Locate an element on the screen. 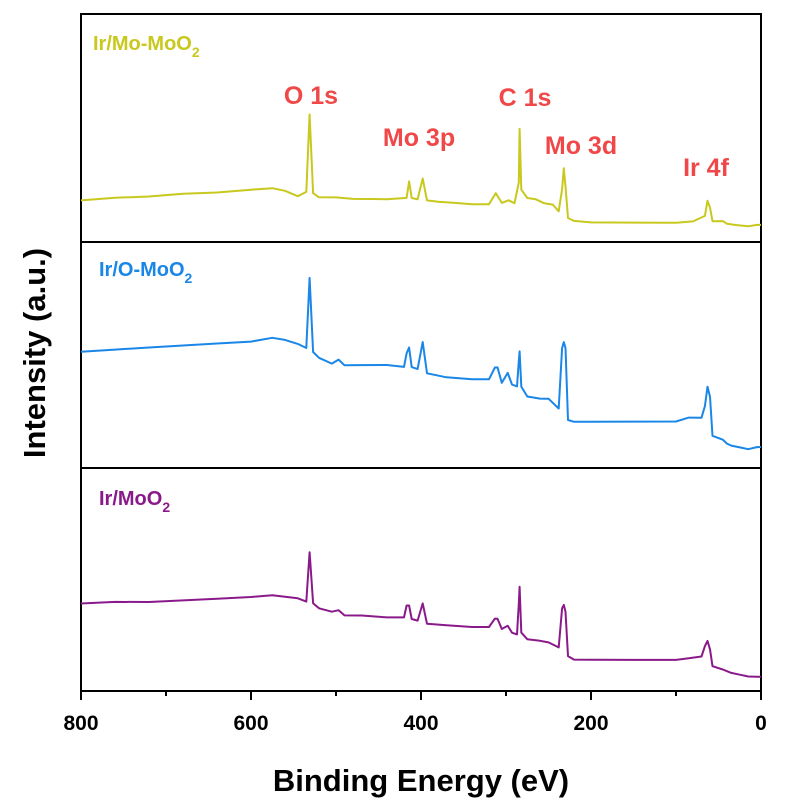  peak-label-mo-3d: Mo 3d is located at coordinates (581, 146).